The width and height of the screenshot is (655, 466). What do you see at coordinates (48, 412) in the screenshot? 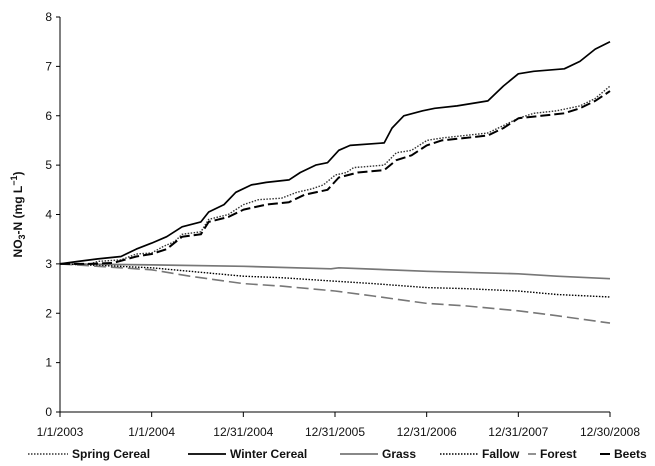
I see `y-tick-label: 0` at bounding box center [48, 412].